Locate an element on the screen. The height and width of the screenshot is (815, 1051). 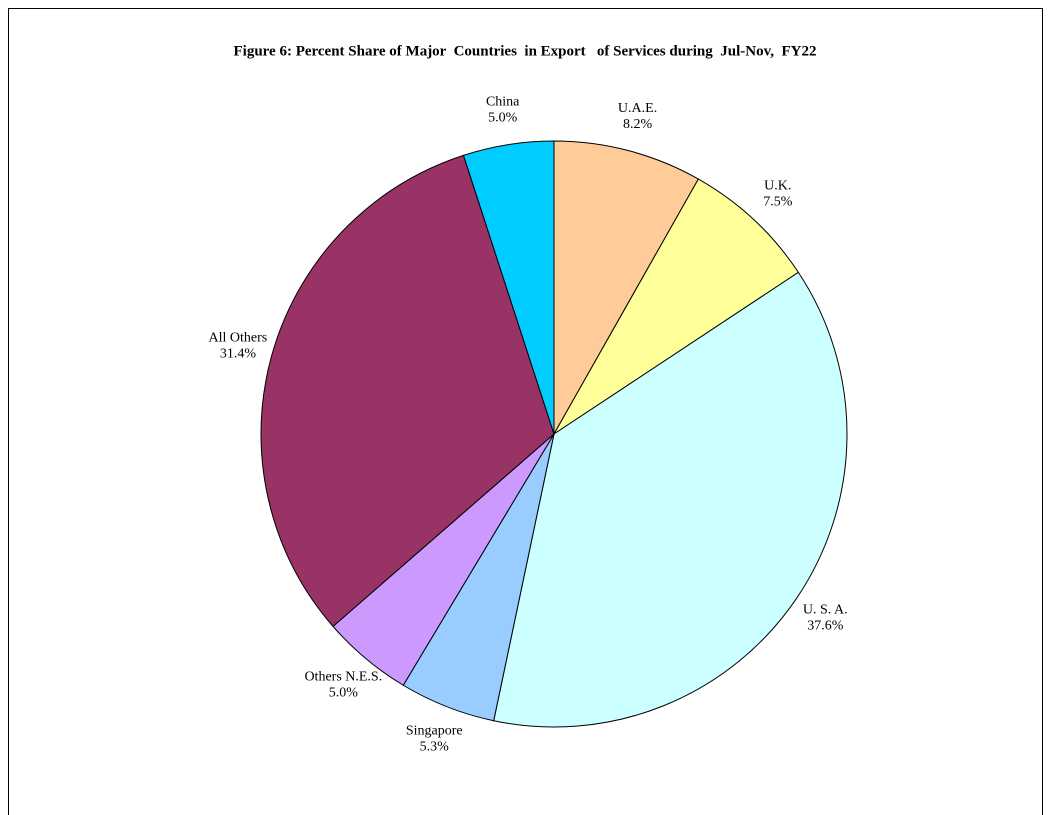
slice-value-label: 5.3% is located at coordinates (435, 747).